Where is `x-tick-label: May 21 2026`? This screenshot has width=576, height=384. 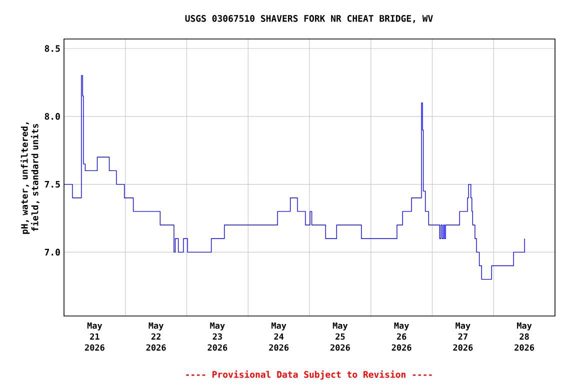
x-tick-label: May 21 2026 is located at coordinates (94, 336).